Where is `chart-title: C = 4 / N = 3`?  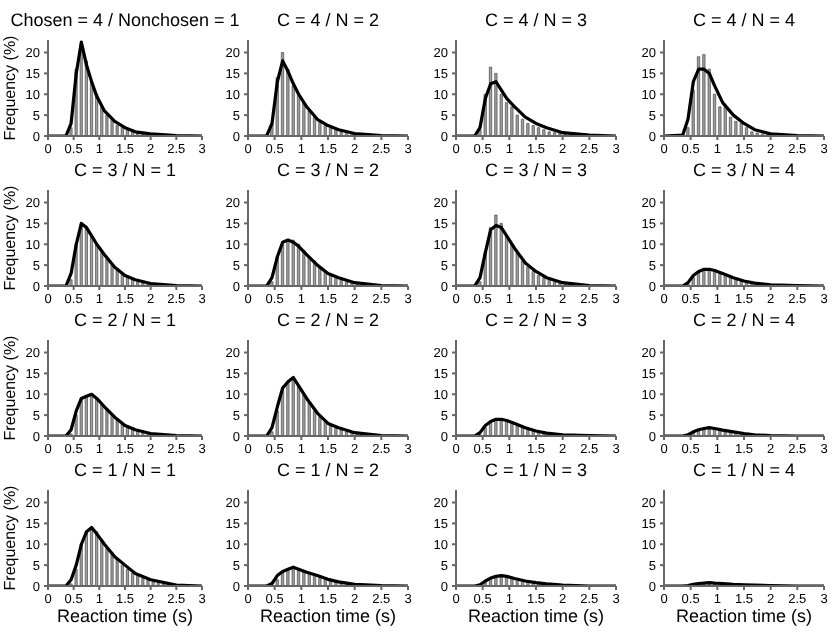 chart-title: C = 4 / N = 3 is located at coordinates (536, 20).